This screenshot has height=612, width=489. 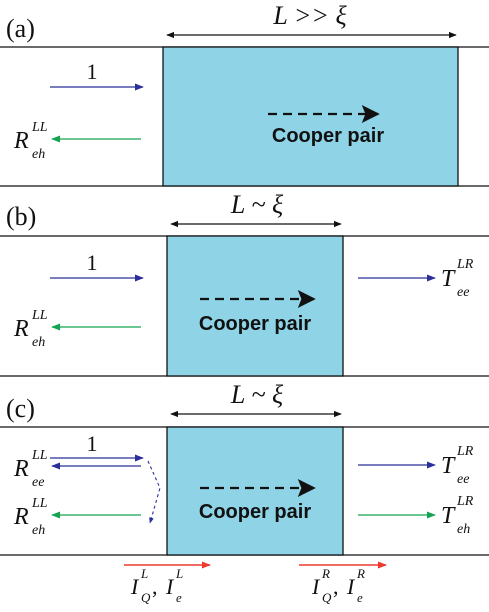 What do you see at coordinates (309, 15) in the screenshot?
I see `panel-a-length-label: L >> ξ` at bounding box center [309, 15].